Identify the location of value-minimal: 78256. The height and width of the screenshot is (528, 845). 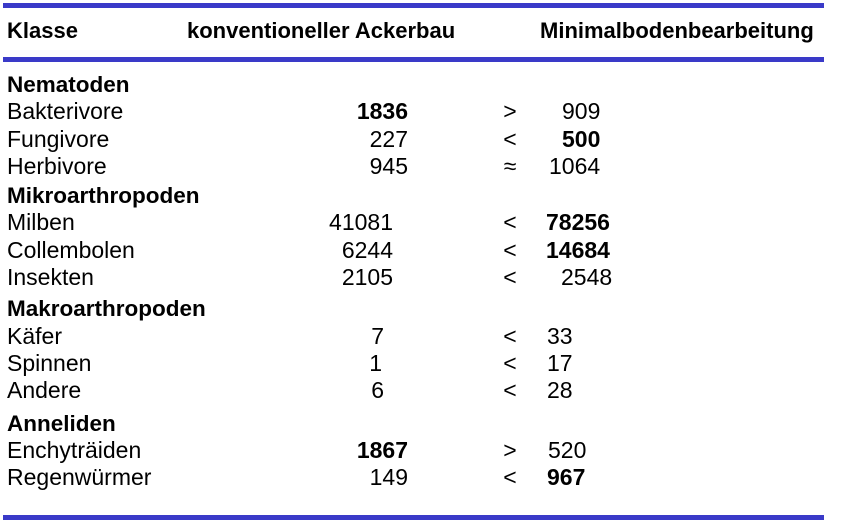
(578, 222).